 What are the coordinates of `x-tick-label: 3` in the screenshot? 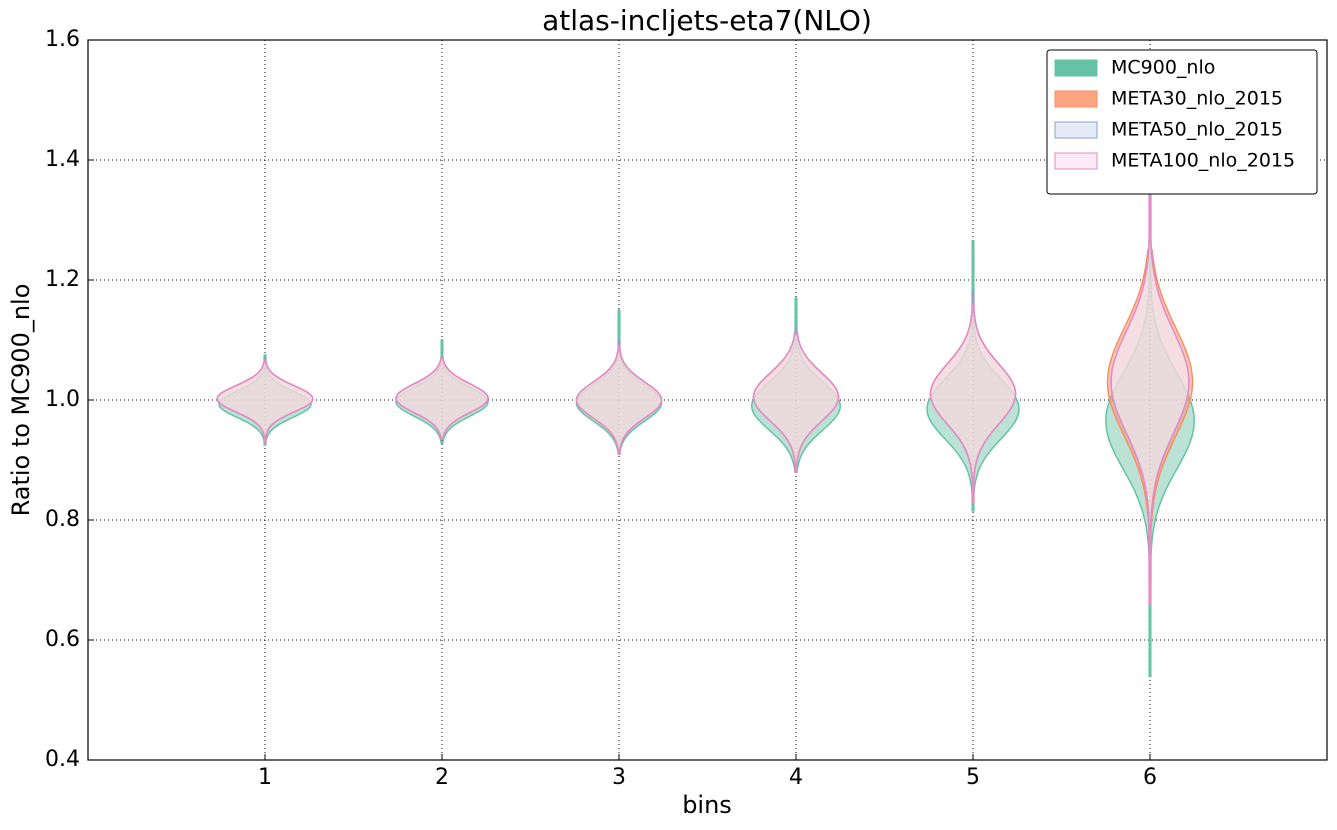 It's located at (619, 777).